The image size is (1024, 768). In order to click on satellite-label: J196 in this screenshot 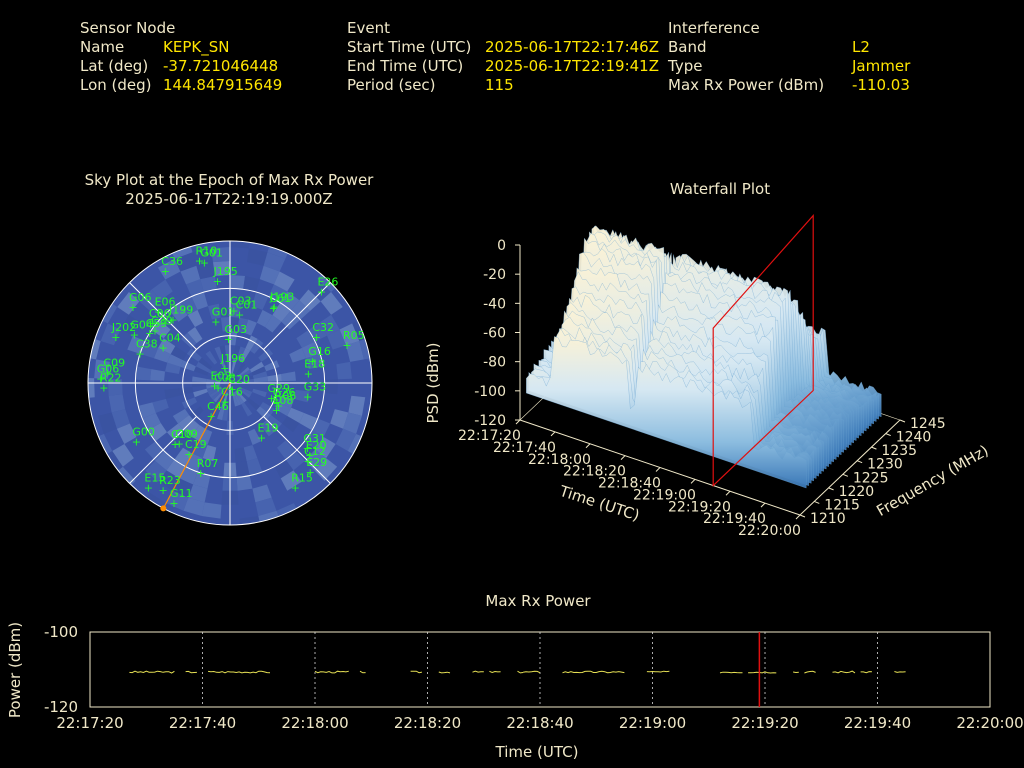, I will do `click(232, 358)`.